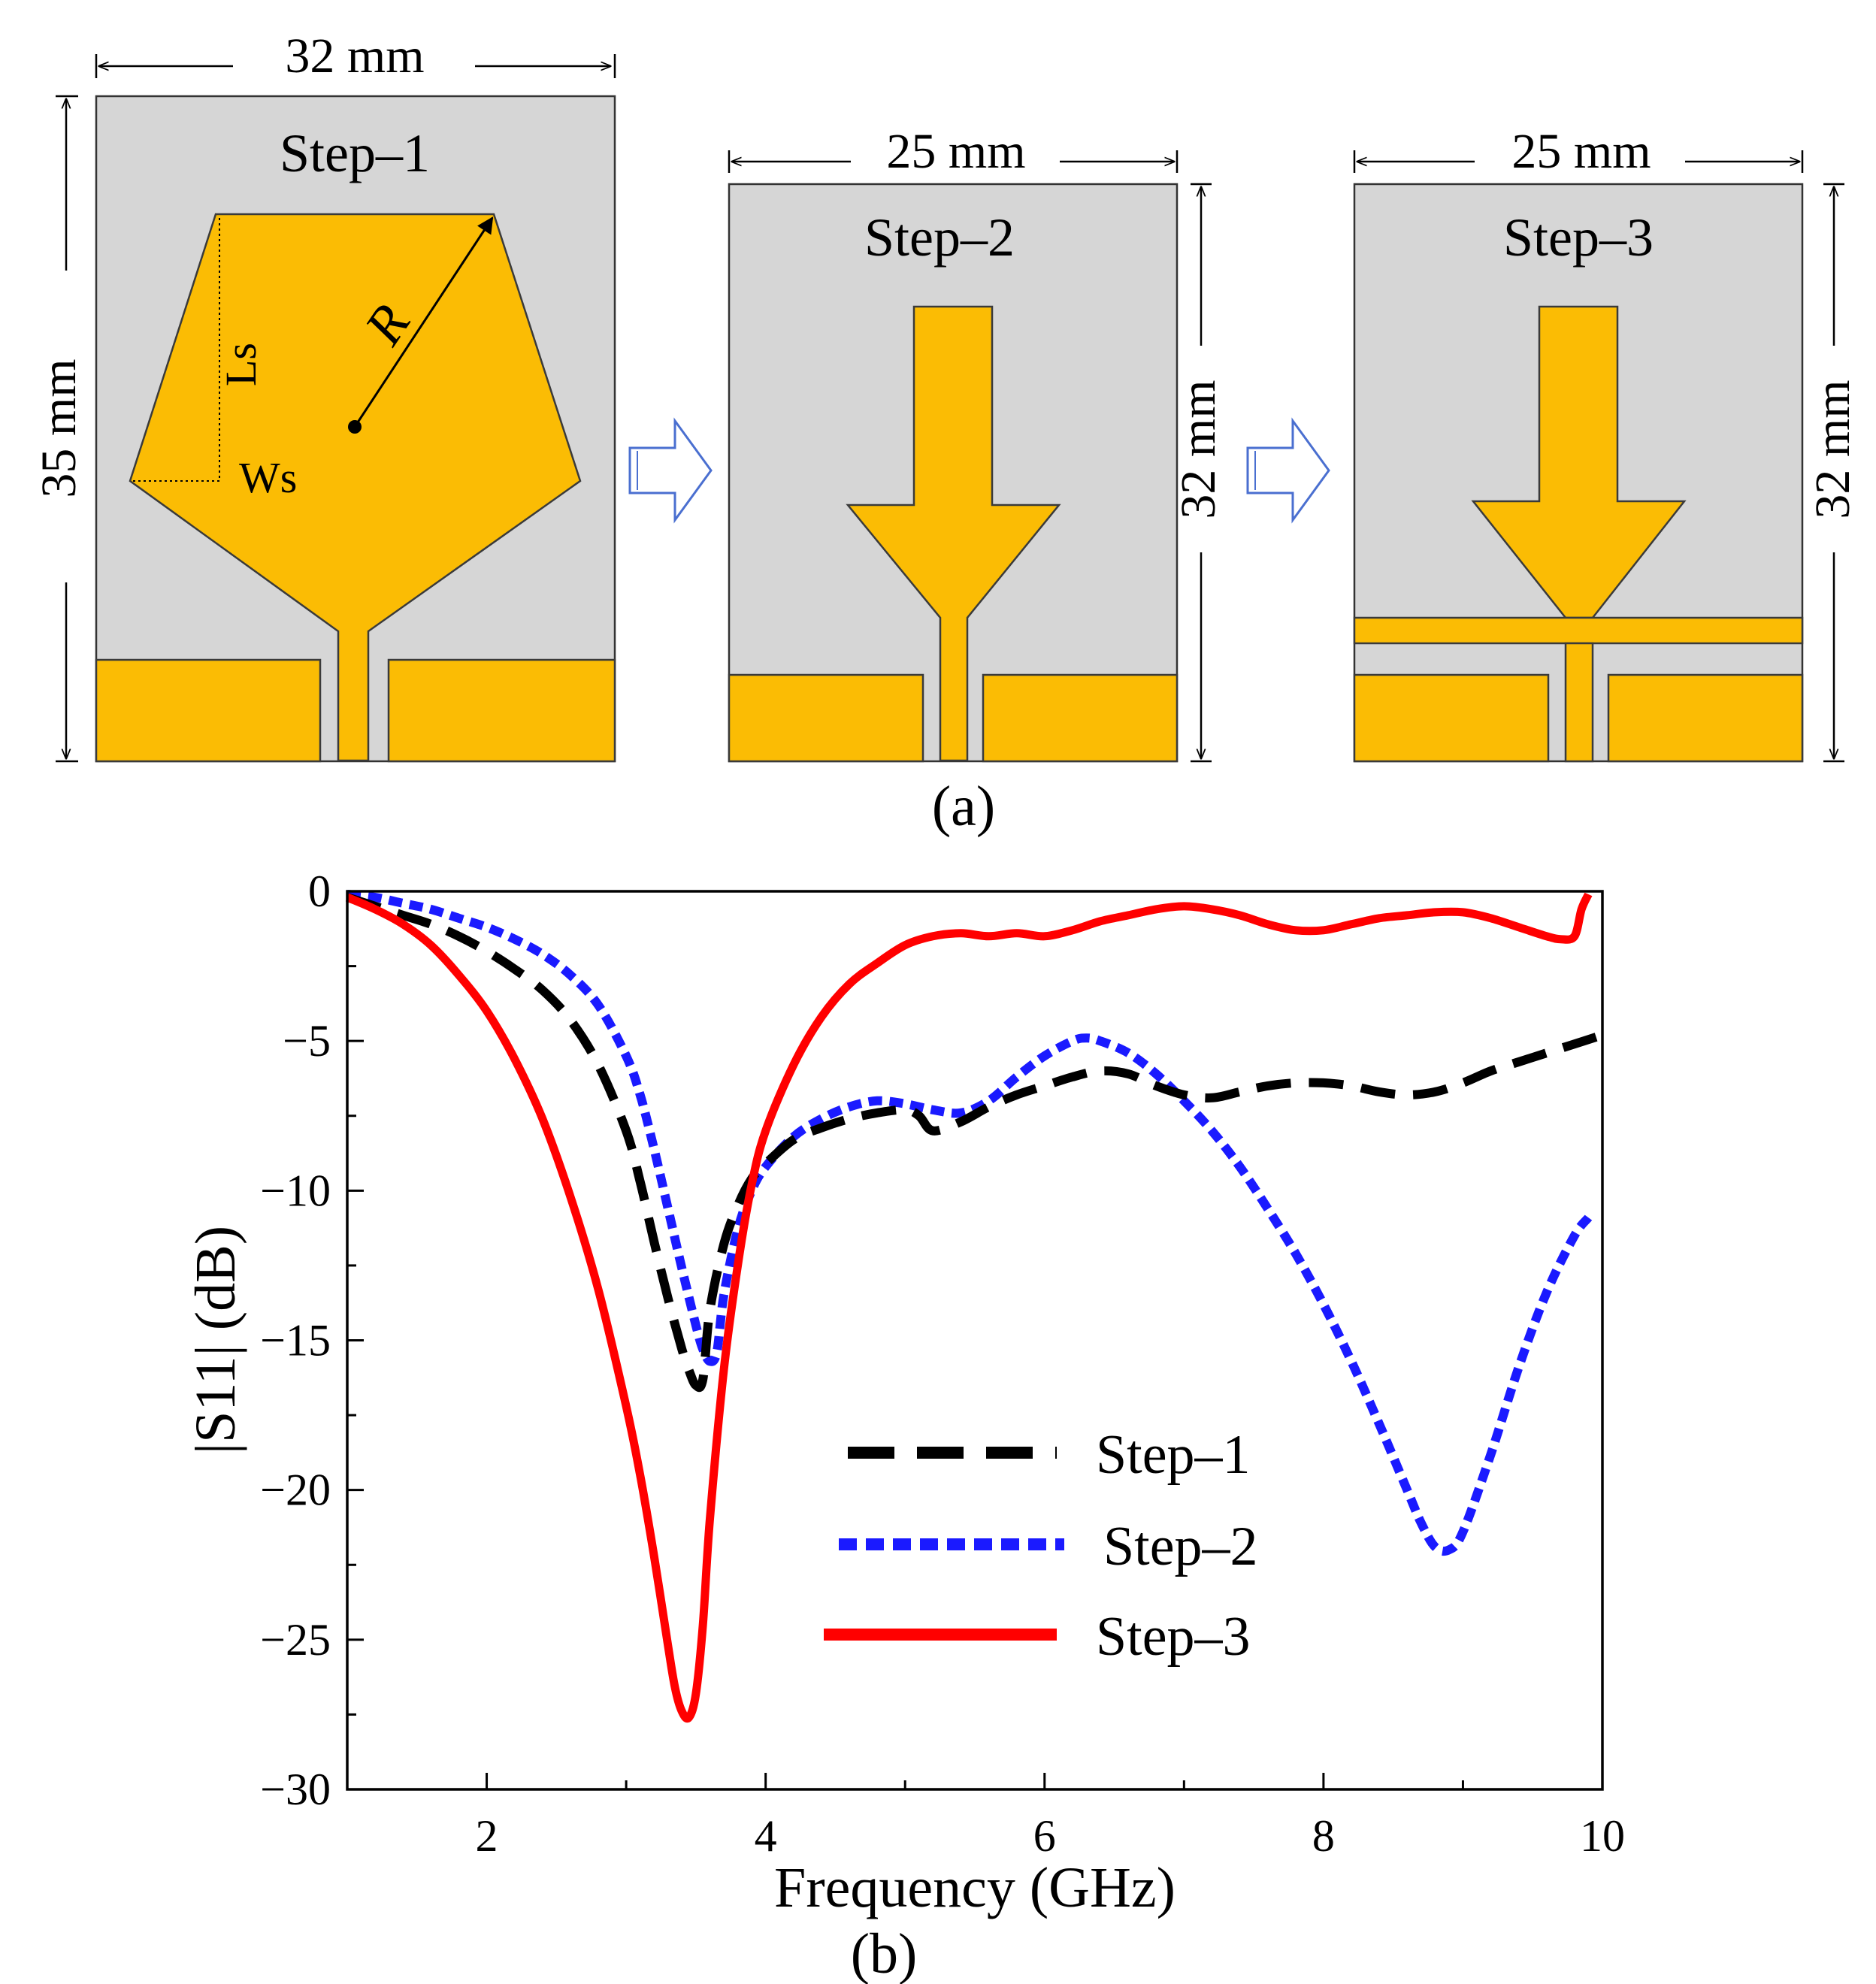 The width and height of the screenshot is (1876, 1984). I want to click on x-tick-label: 2, so click(487, 1836).